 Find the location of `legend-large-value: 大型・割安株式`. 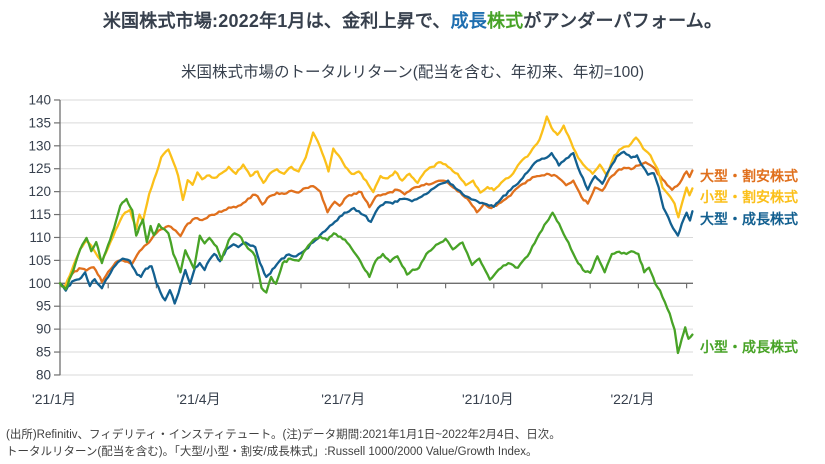

legend-large-value: 大型・割安株式 is located at coordinates (749, 176).